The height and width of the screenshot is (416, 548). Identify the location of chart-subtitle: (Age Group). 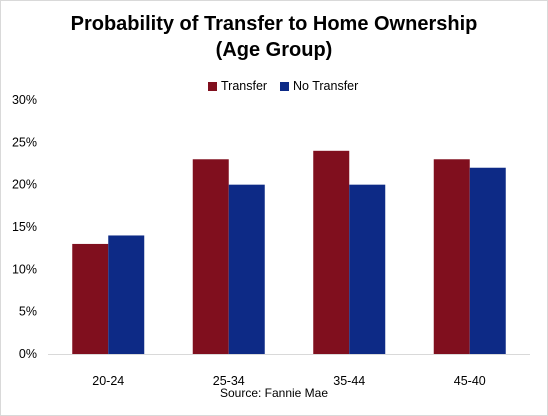
(274, 50).